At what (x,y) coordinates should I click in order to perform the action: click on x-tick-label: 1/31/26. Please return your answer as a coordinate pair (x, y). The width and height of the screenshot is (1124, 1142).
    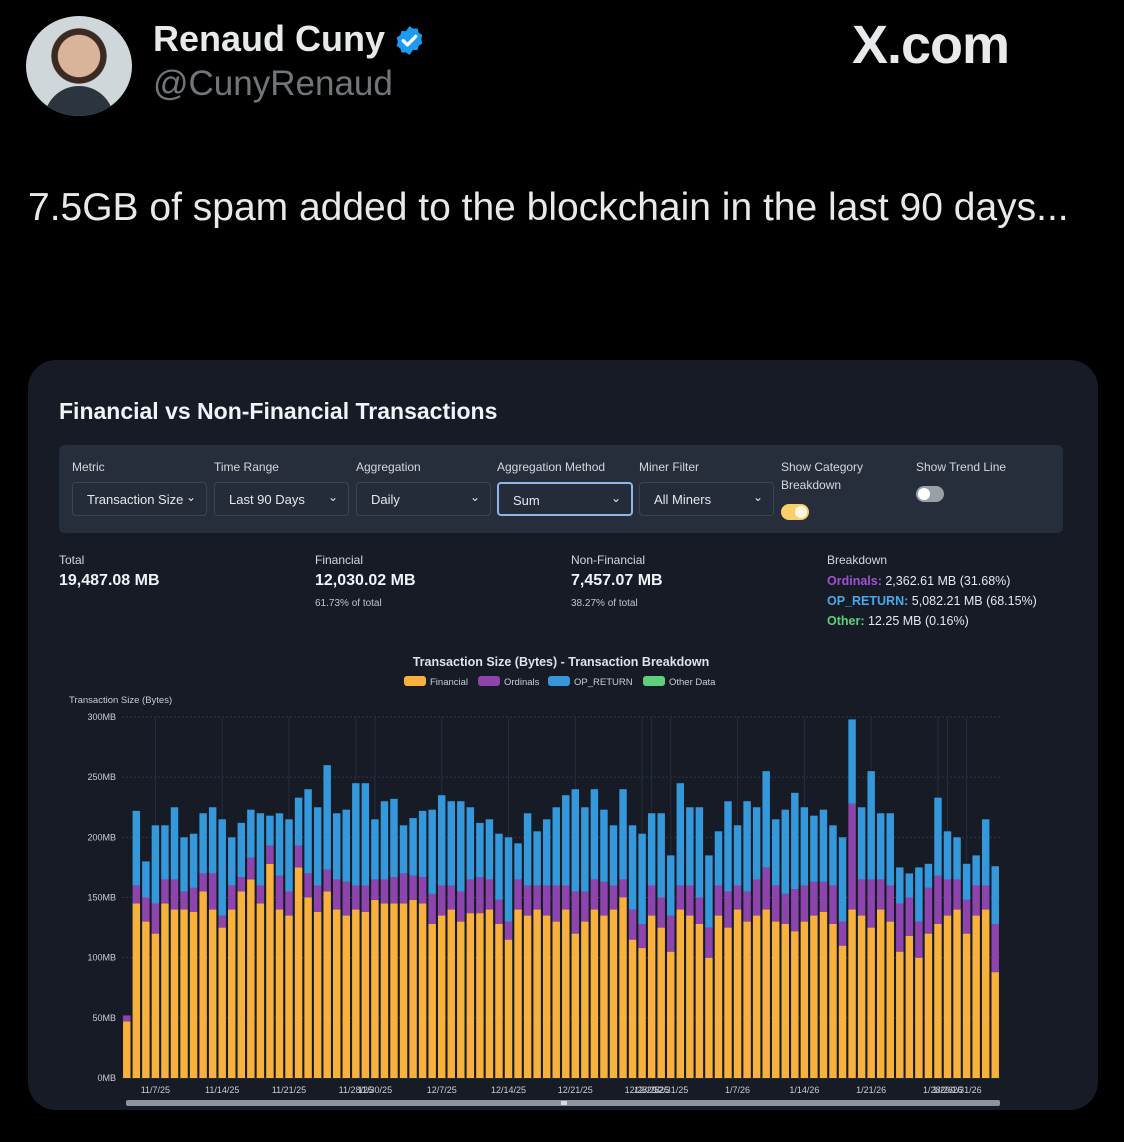
    Looking at the image, I should click on (967, 1090).